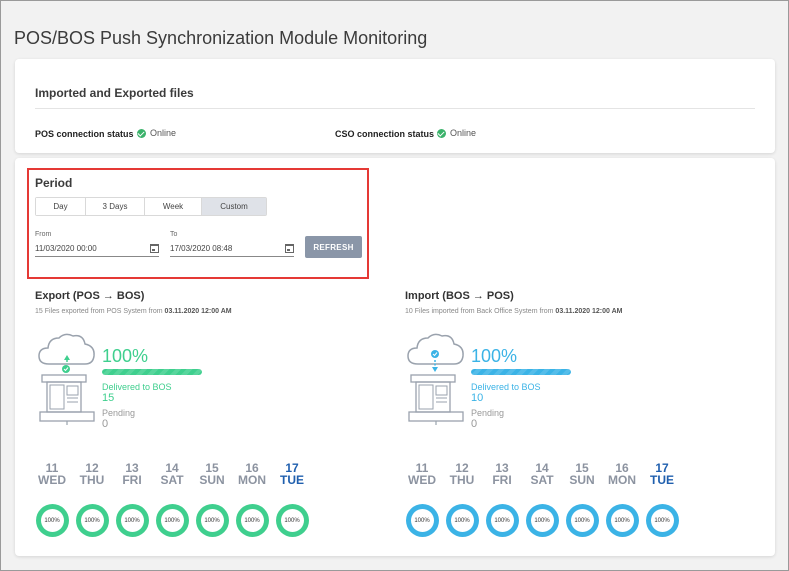 The image size is (789, 571). Describe the element at coordinates (141, 133) in the screenshot. I see `check-circle-icon` at that location.